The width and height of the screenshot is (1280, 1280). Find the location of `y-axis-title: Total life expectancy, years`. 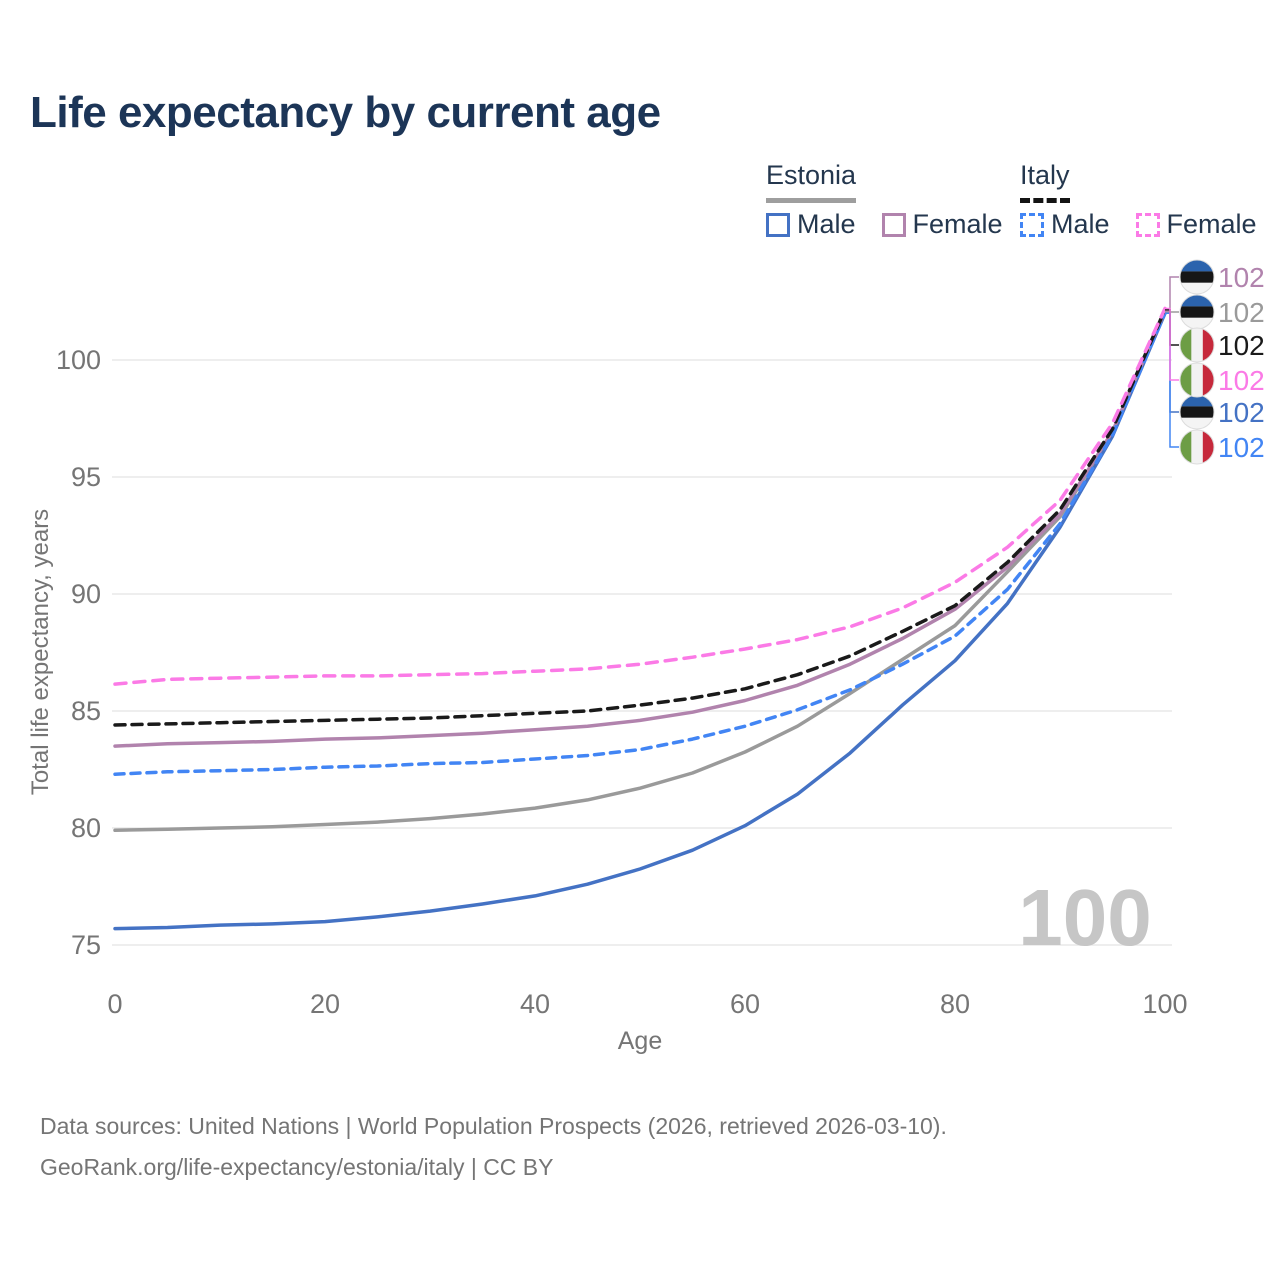

y-axis-title: Total life expectancy, years is located at coordinates (40, 652).